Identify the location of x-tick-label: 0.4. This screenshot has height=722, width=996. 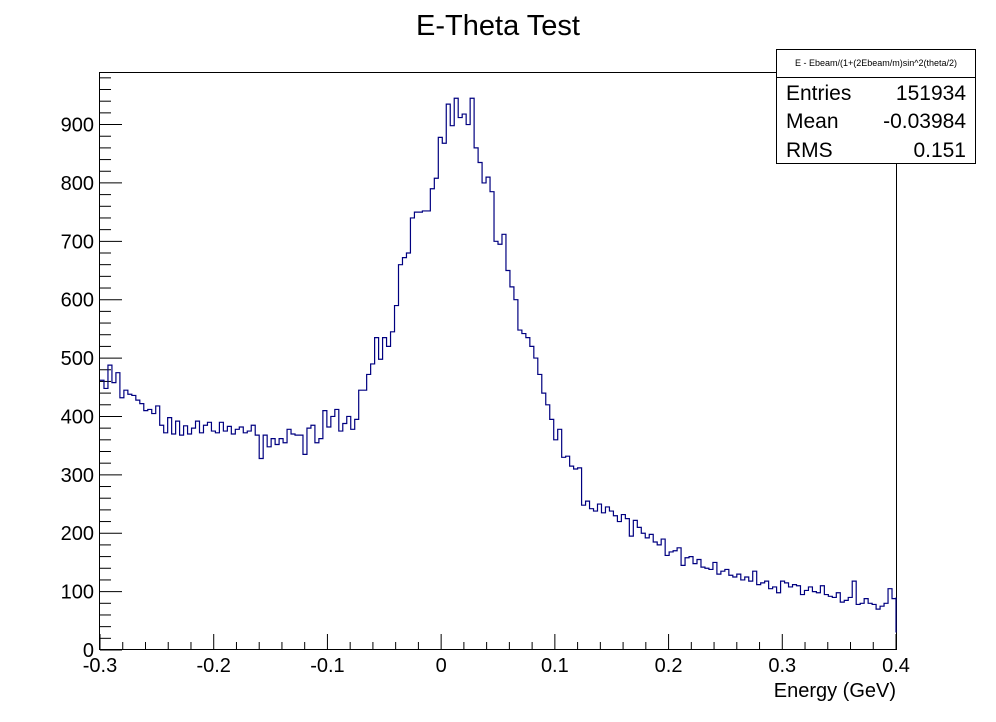
(896, 666).